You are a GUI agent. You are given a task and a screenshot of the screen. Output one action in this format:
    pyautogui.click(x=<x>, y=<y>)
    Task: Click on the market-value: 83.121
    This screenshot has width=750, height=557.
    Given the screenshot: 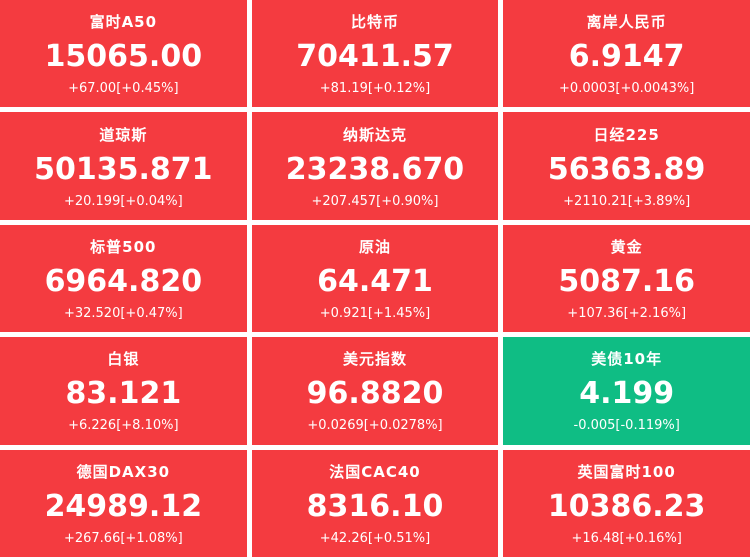 What is the action you would take?
    pyautogui.click(x=123, y=394)
    